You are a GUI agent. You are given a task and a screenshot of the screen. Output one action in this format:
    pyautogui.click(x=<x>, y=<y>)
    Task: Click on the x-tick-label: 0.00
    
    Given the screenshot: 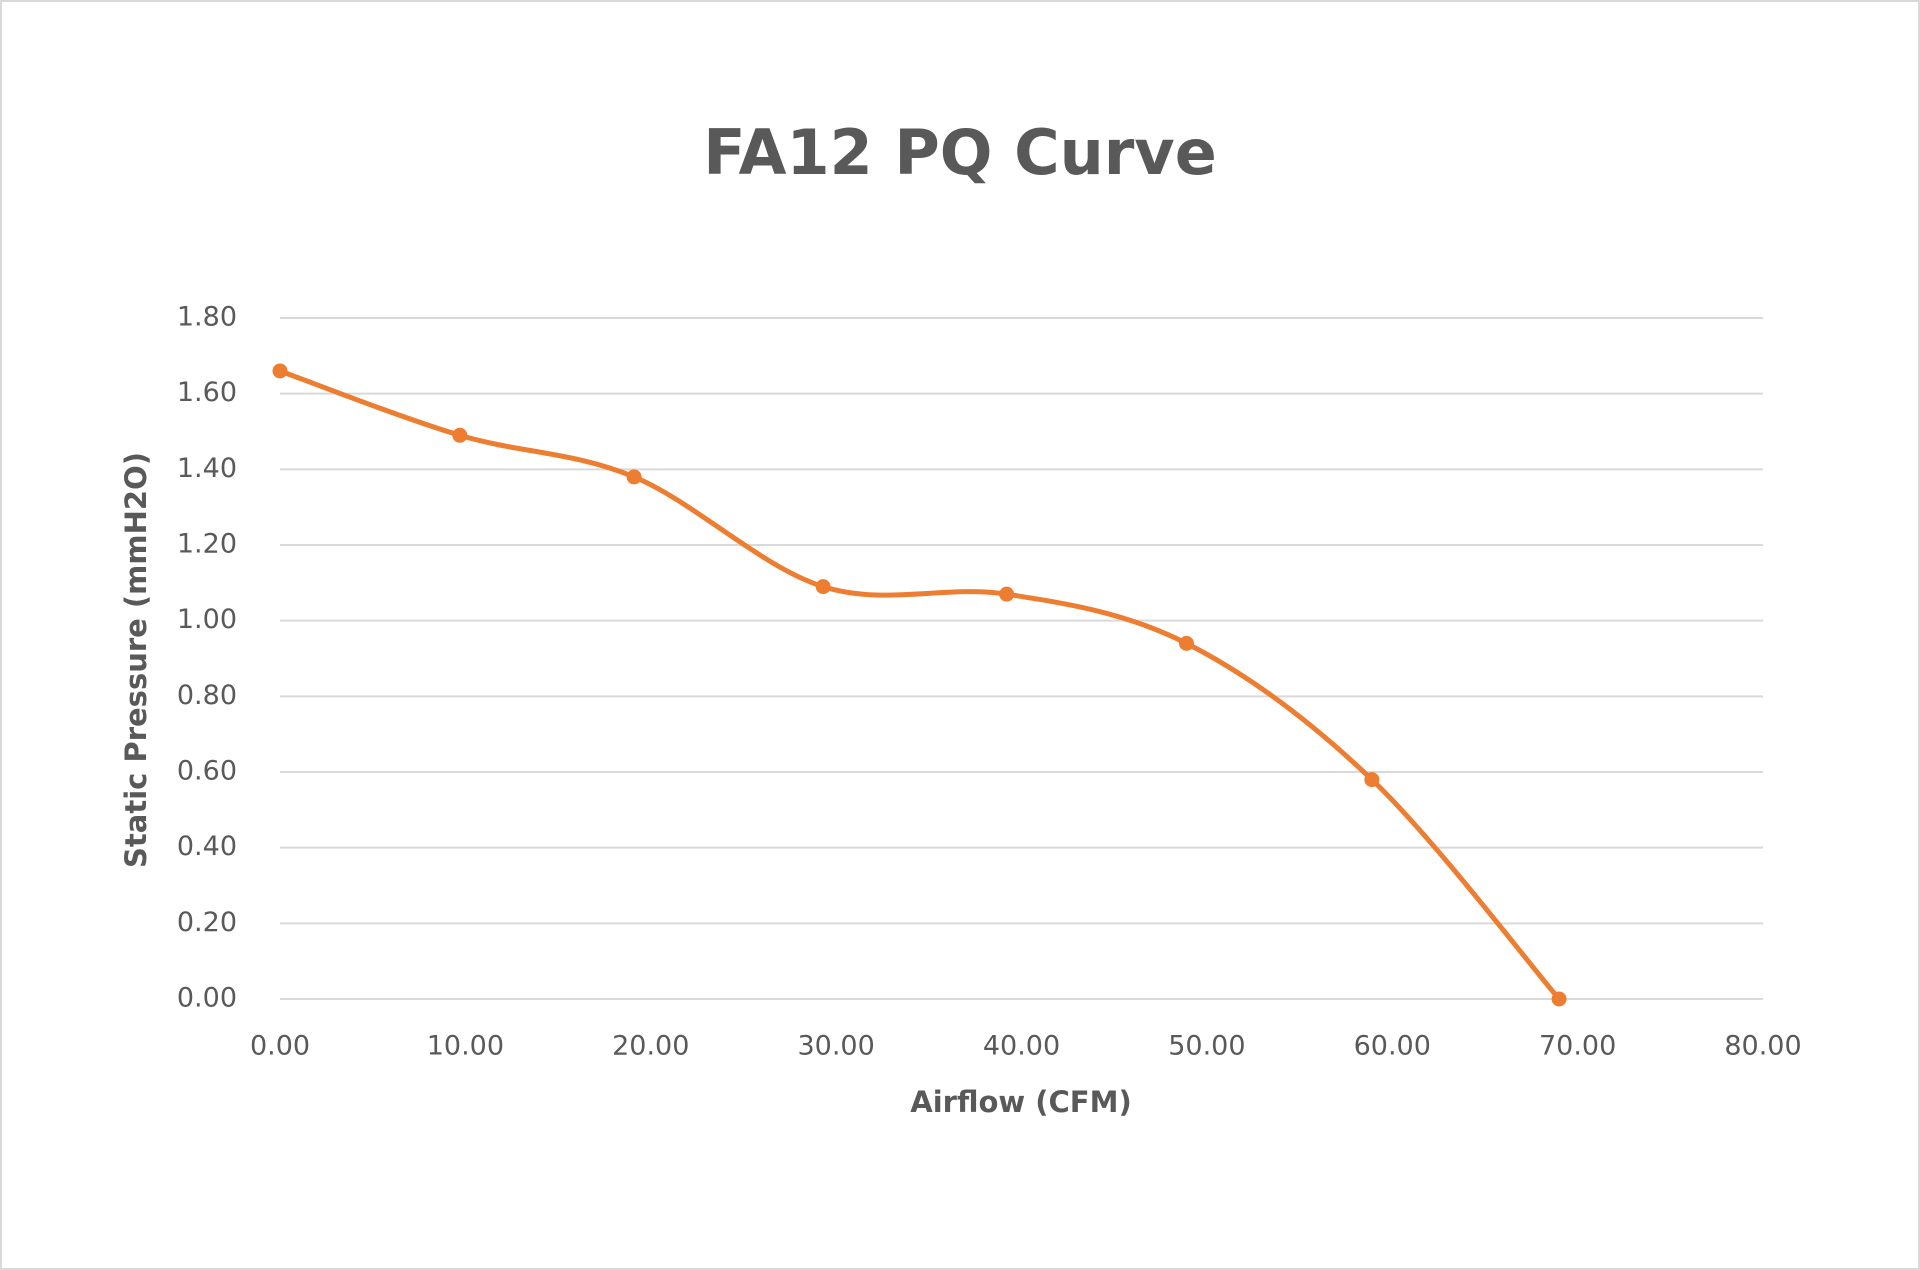 What is the action you would take?
    pyautogui.click(x=280, y=1046)
    